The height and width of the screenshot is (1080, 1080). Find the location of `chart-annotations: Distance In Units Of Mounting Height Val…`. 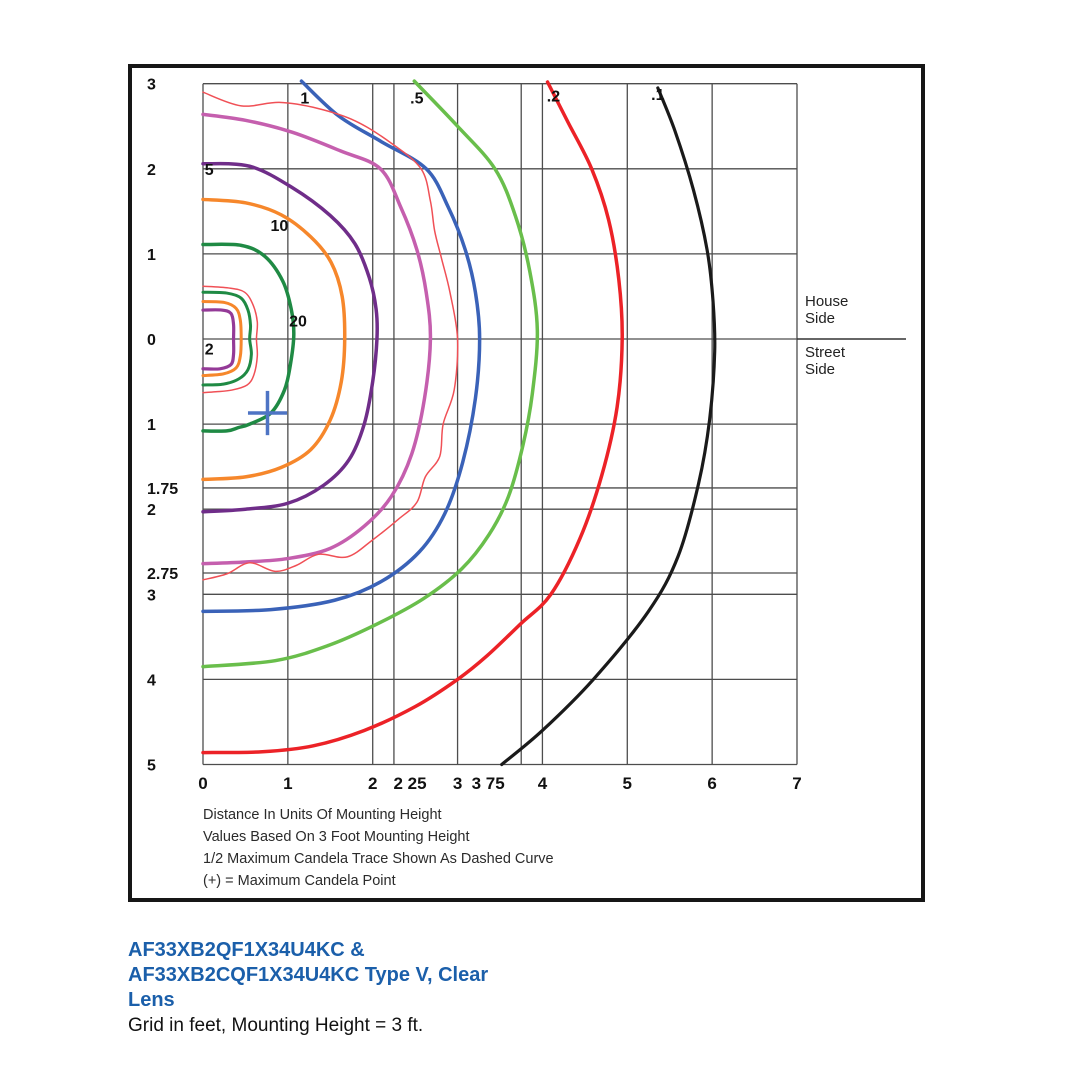

chart-annotations: Distance In Units Of Mounting Height Val… is located at coordinates (378, 848).